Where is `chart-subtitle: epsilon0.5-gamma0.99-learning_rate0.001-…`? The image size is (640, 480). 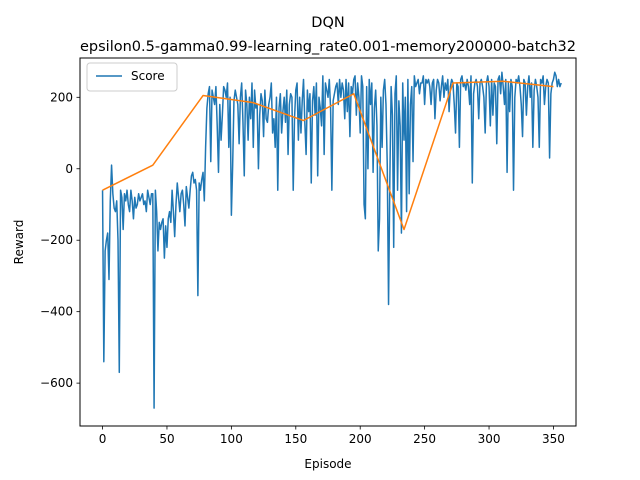 chart-subtitle: epsilon0.5-gamma0.99-learning_rate0.001-… is located at coordinates (328, 47).